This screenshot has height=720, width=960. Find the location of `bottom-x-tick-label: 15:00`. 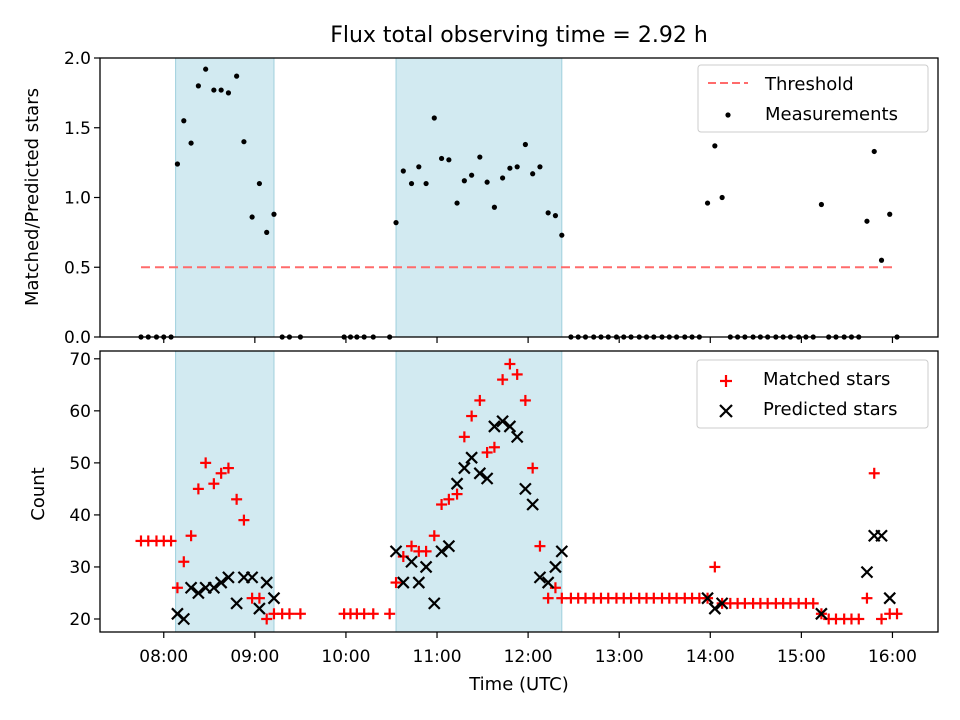

bottom-x-tick-label: 15:00 is located at coordinates (801, 657).